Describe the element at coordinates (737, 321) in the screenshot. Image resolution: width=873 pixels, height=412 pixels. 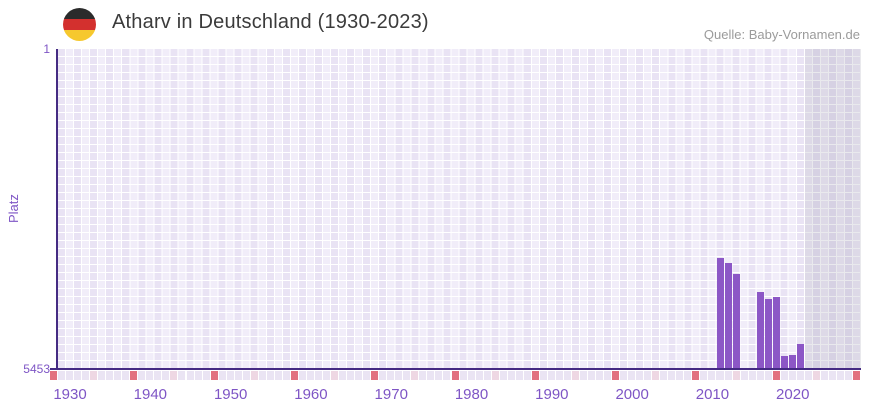
I see `bar-2013` at that location.